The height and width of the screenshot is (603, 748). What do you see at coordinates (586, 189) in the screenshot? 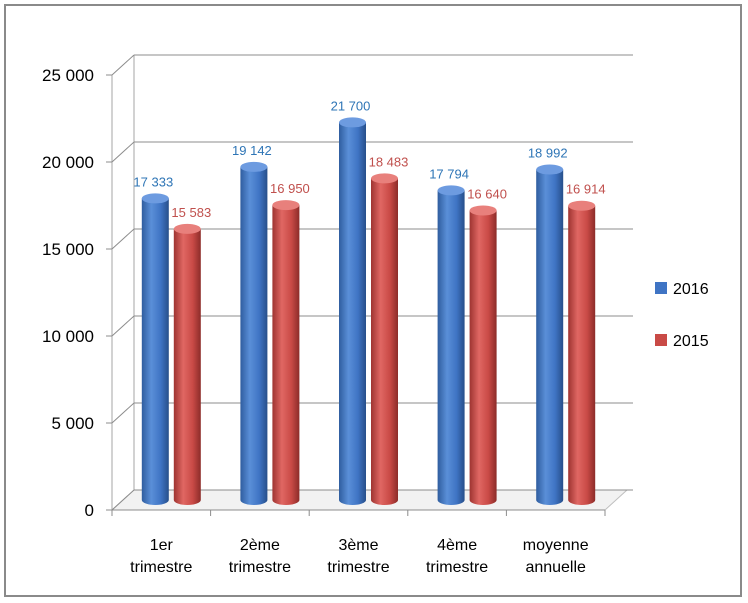
I see `data-label-2015: 16 914` at bounding box center [586, 189].